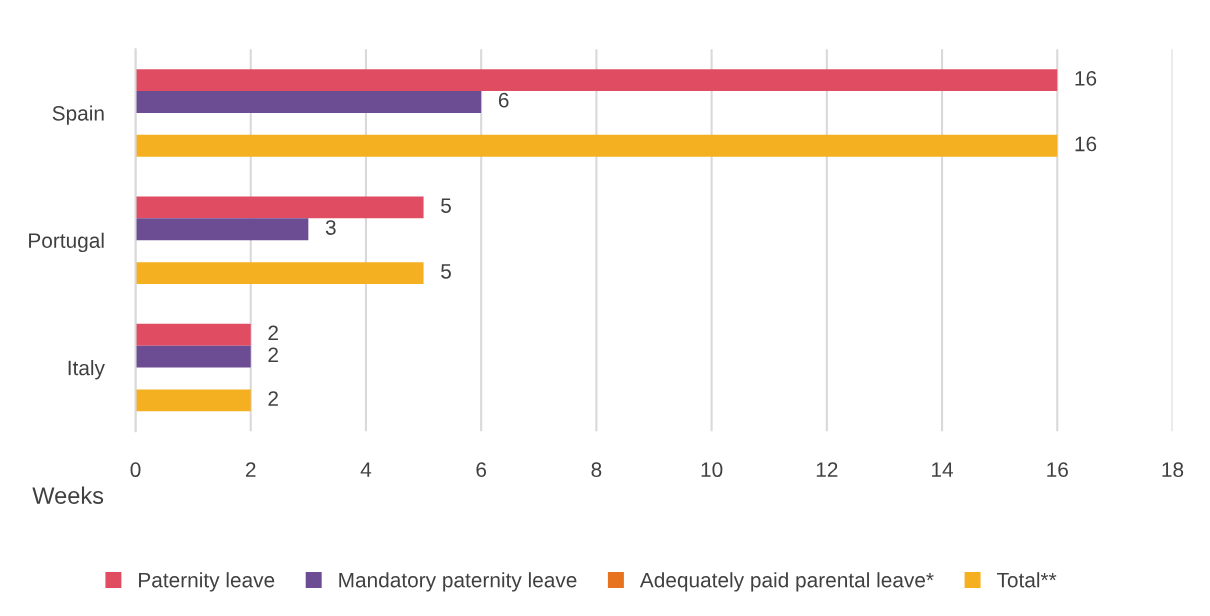 Image resolution: width=1210 pixels, height=616 pixels. What do you see at coordinates (66, 242) in the screenshot?
I see `y-tick-label: Portugal` at bounding box center [66, 242].